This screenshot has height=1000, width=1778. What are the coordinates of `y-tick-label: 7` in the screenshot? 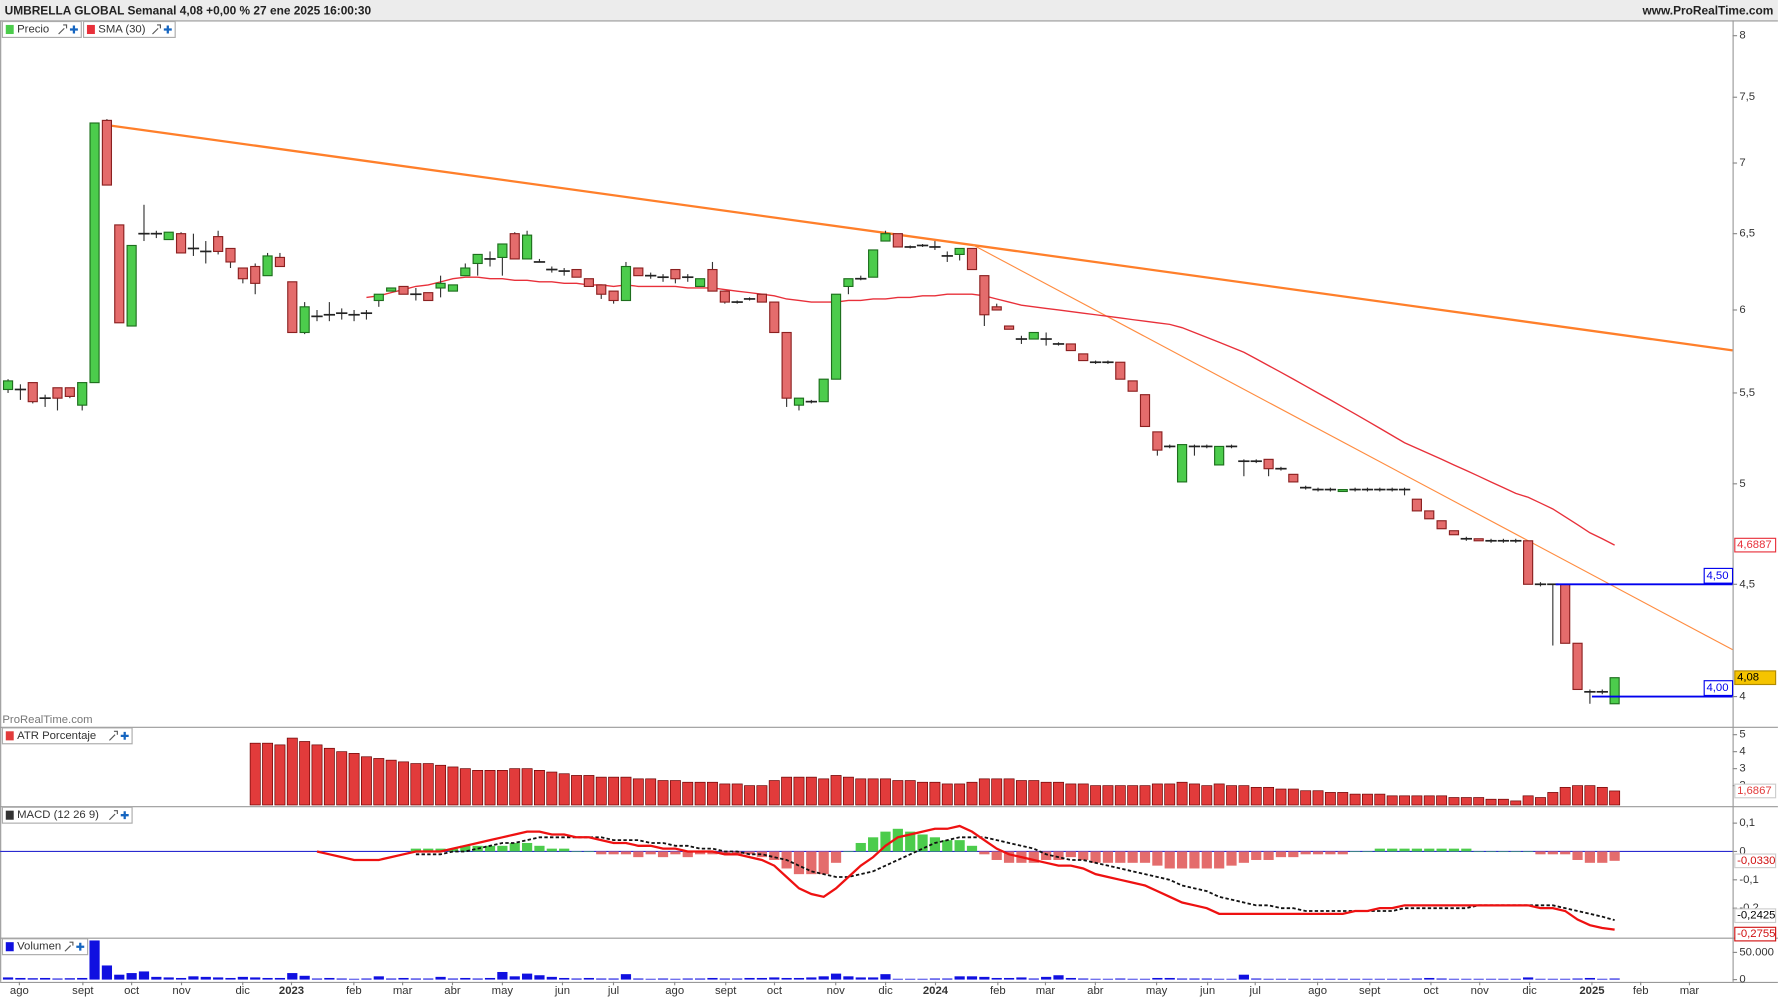 It's located at (1742, 163).